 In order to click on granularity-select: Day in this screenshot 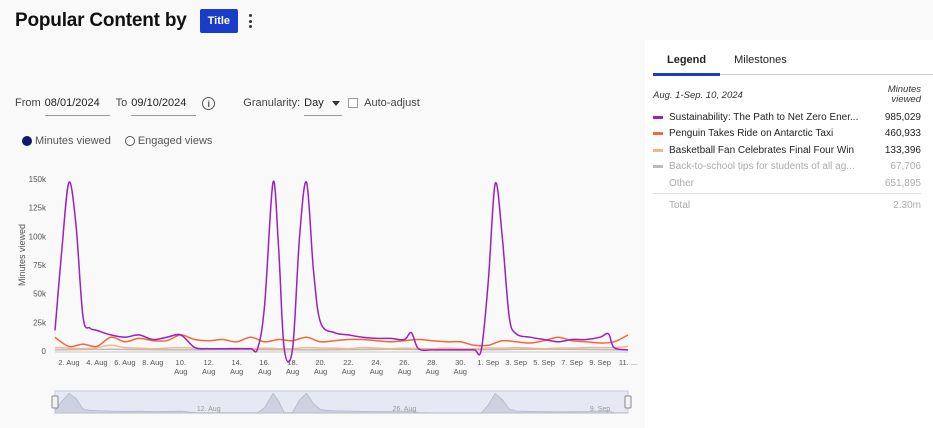, I will do `click(323, 104)`.